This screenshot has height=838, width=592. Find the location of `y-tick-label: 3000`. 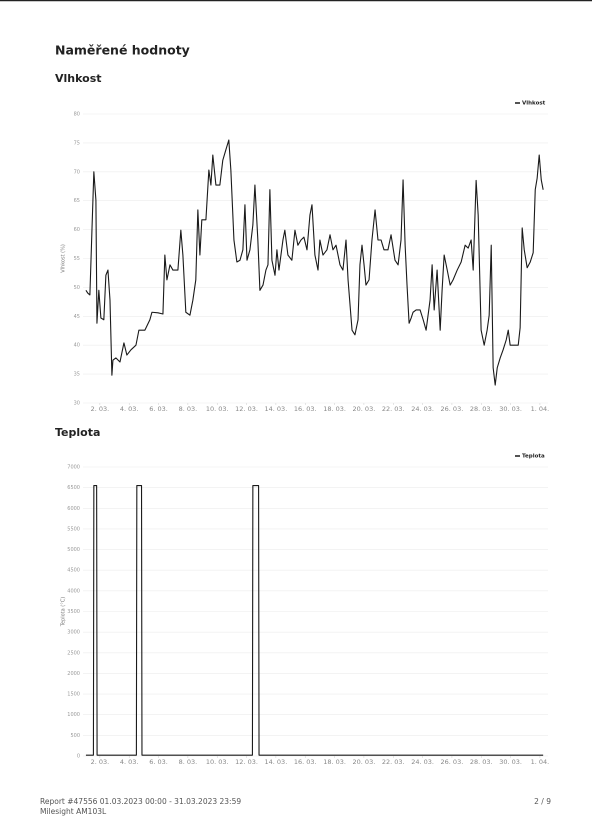

y-tick-label: 3000 is located at coordinates (73, 633).